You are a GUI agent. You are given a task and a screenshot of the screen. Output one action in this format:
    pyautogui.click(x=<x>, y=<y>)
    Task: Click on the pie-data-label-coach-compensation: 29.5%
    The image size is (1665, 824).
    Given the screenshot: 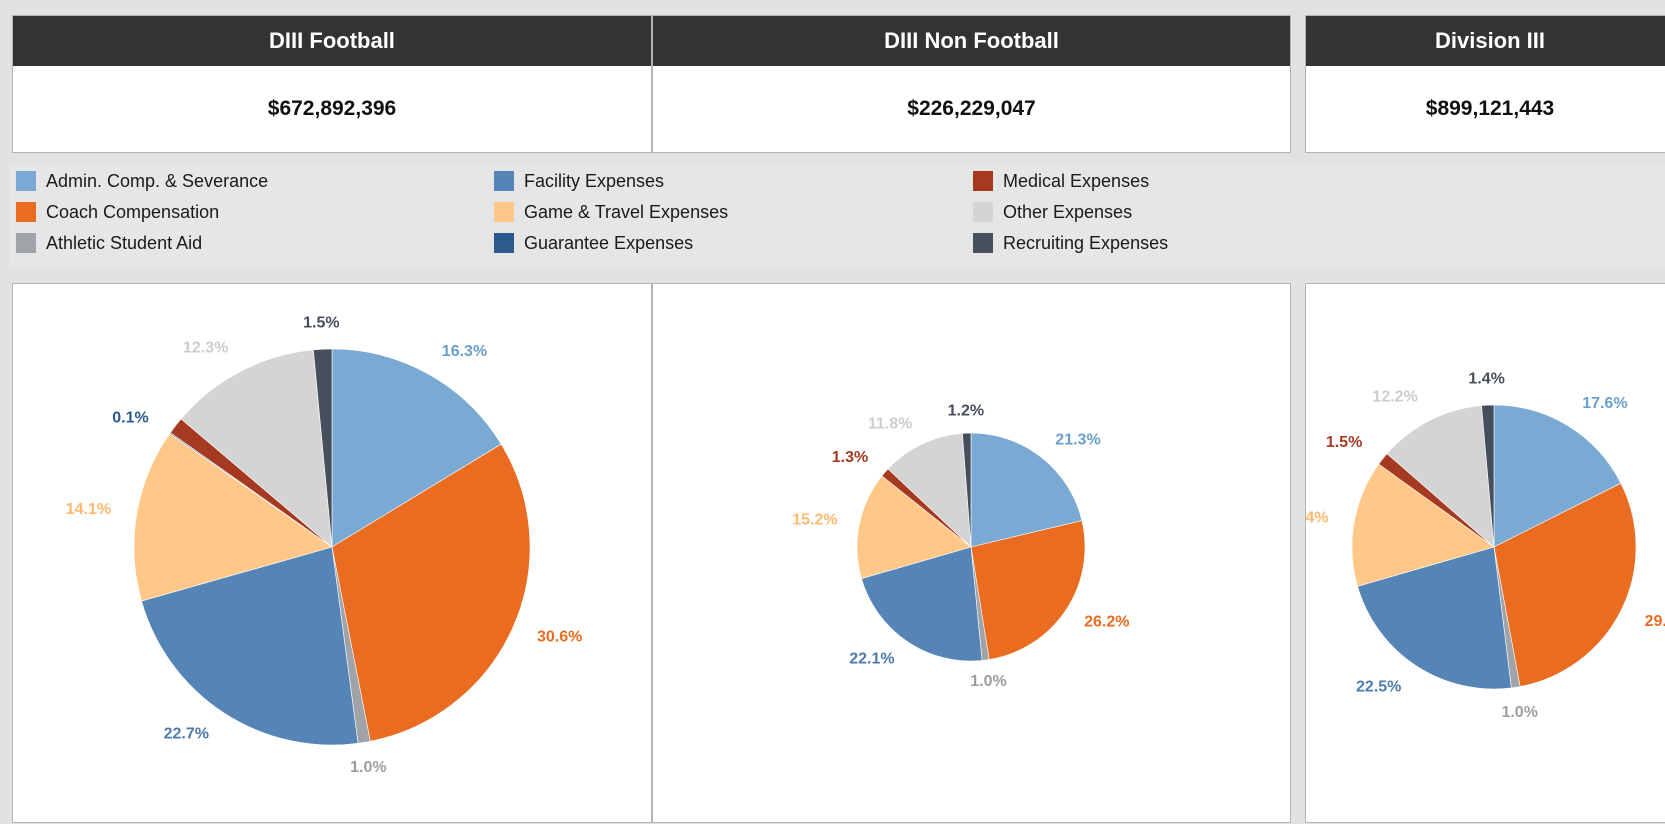 What is the action you would take?
    pyautogui.click(x=1655, y=621)
    